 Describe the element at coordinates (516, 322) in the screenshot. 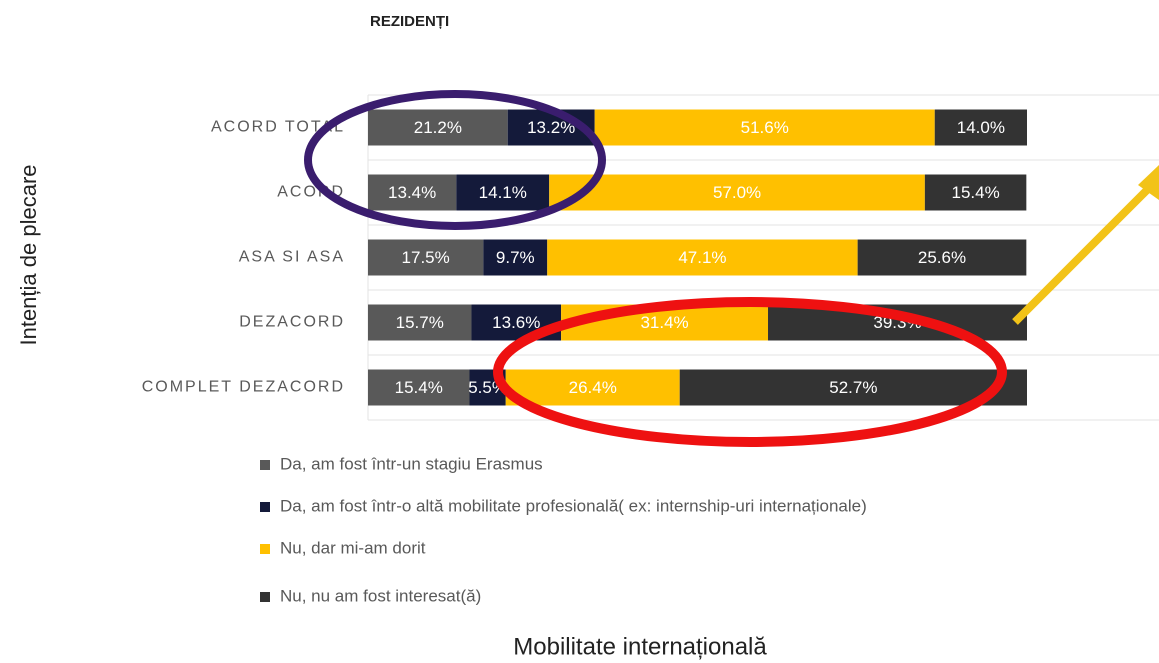

I see `data-label: 13.6%` at that location.